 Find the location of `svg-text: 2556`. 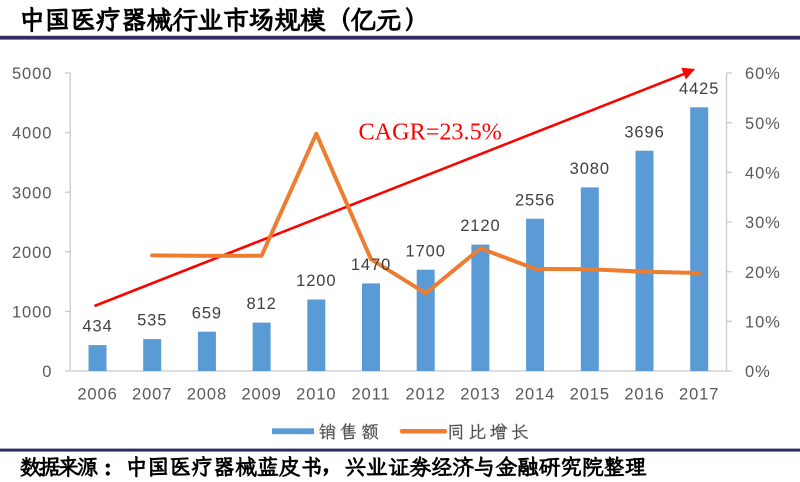

svg-text: 2556 is located at coordinates (535, 200).